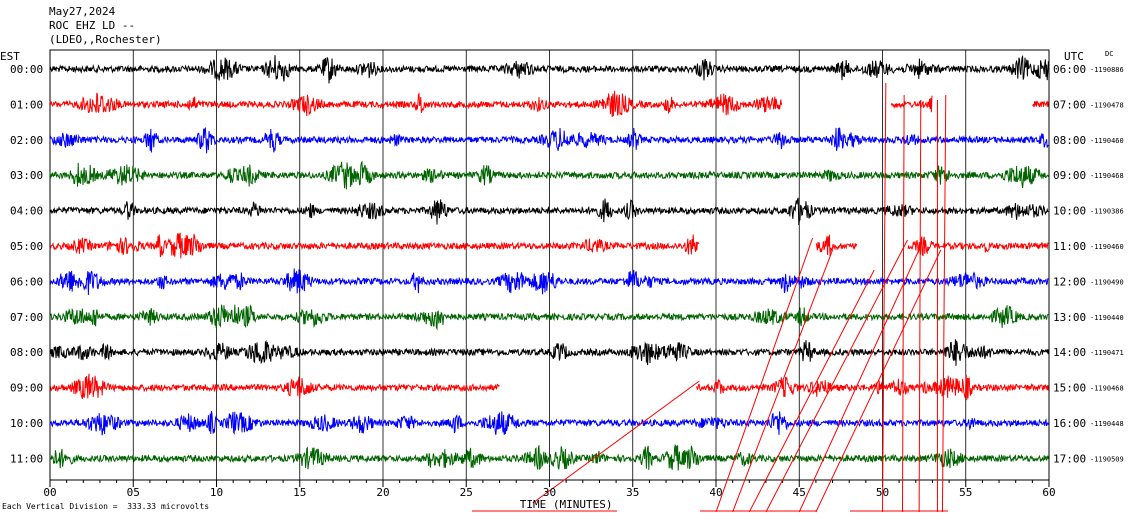 This screenshot has width=1130, height=519. I want to click on est-time-label: 03:00, so click(26, 175).